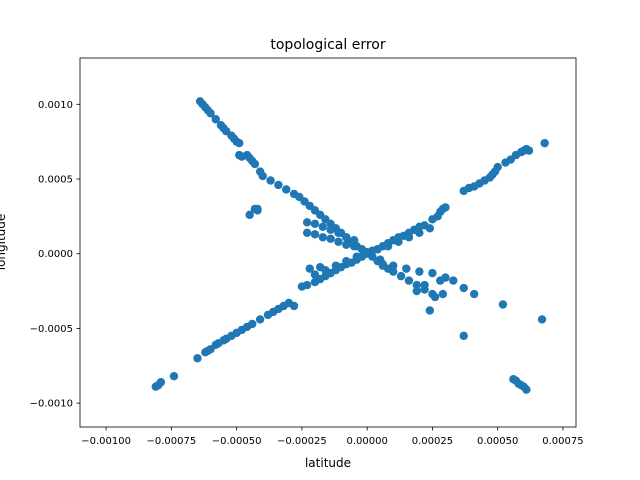  Describe the element at coordinates (432, 441) in the screenshot. I see `x-tick-label: 0.00025` at that location.